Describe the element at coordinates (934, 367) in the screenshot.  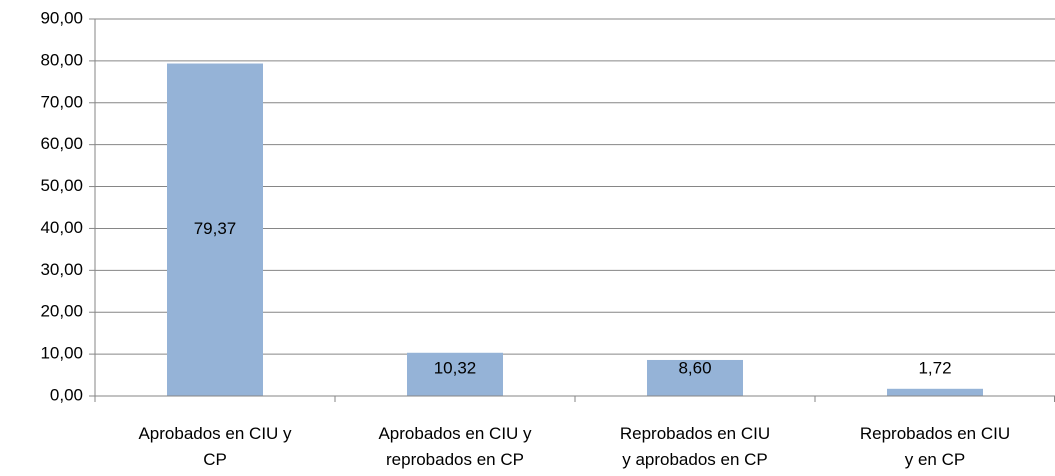
I see `data-label: 1,72` at that location.